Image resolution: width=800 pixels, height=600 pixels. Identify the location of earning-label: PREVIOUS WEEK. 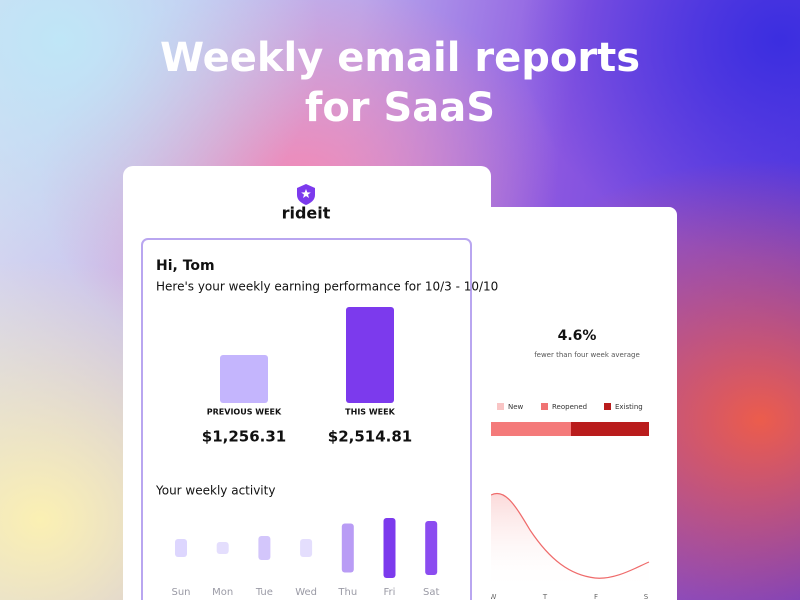
(244, 412).